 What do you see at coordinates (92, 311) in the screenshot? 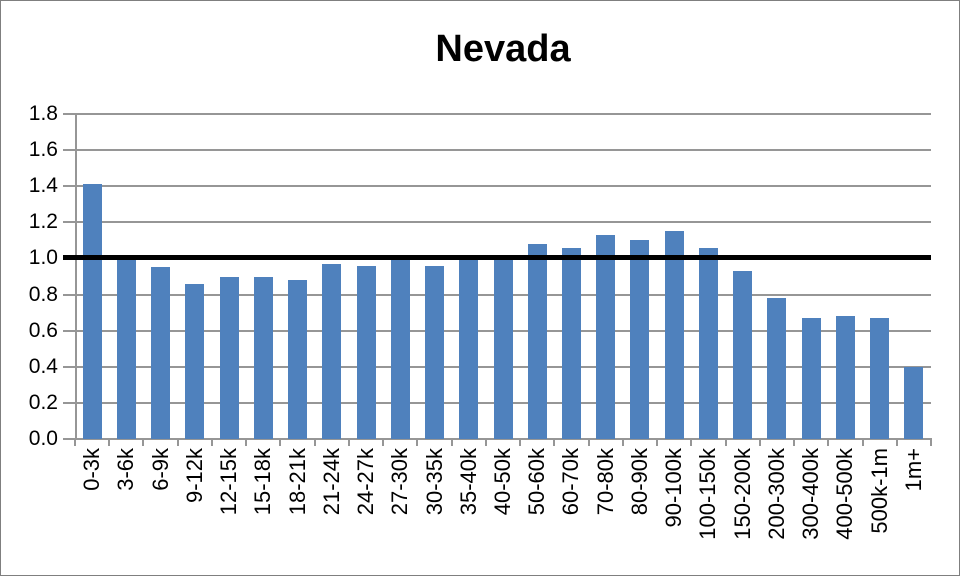
I see `bar-0-3k` at bounding box center [92, 311].